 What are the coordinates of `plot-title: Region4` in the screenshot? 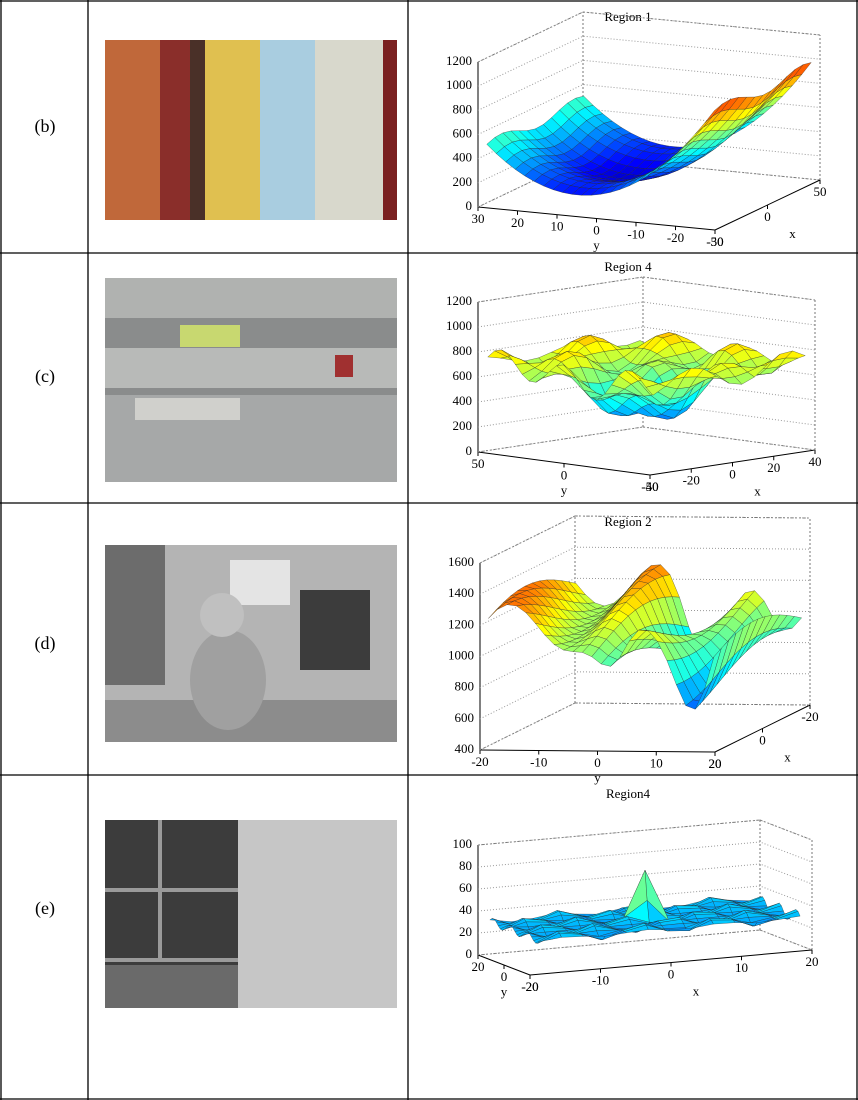 It's located at (628, 793).